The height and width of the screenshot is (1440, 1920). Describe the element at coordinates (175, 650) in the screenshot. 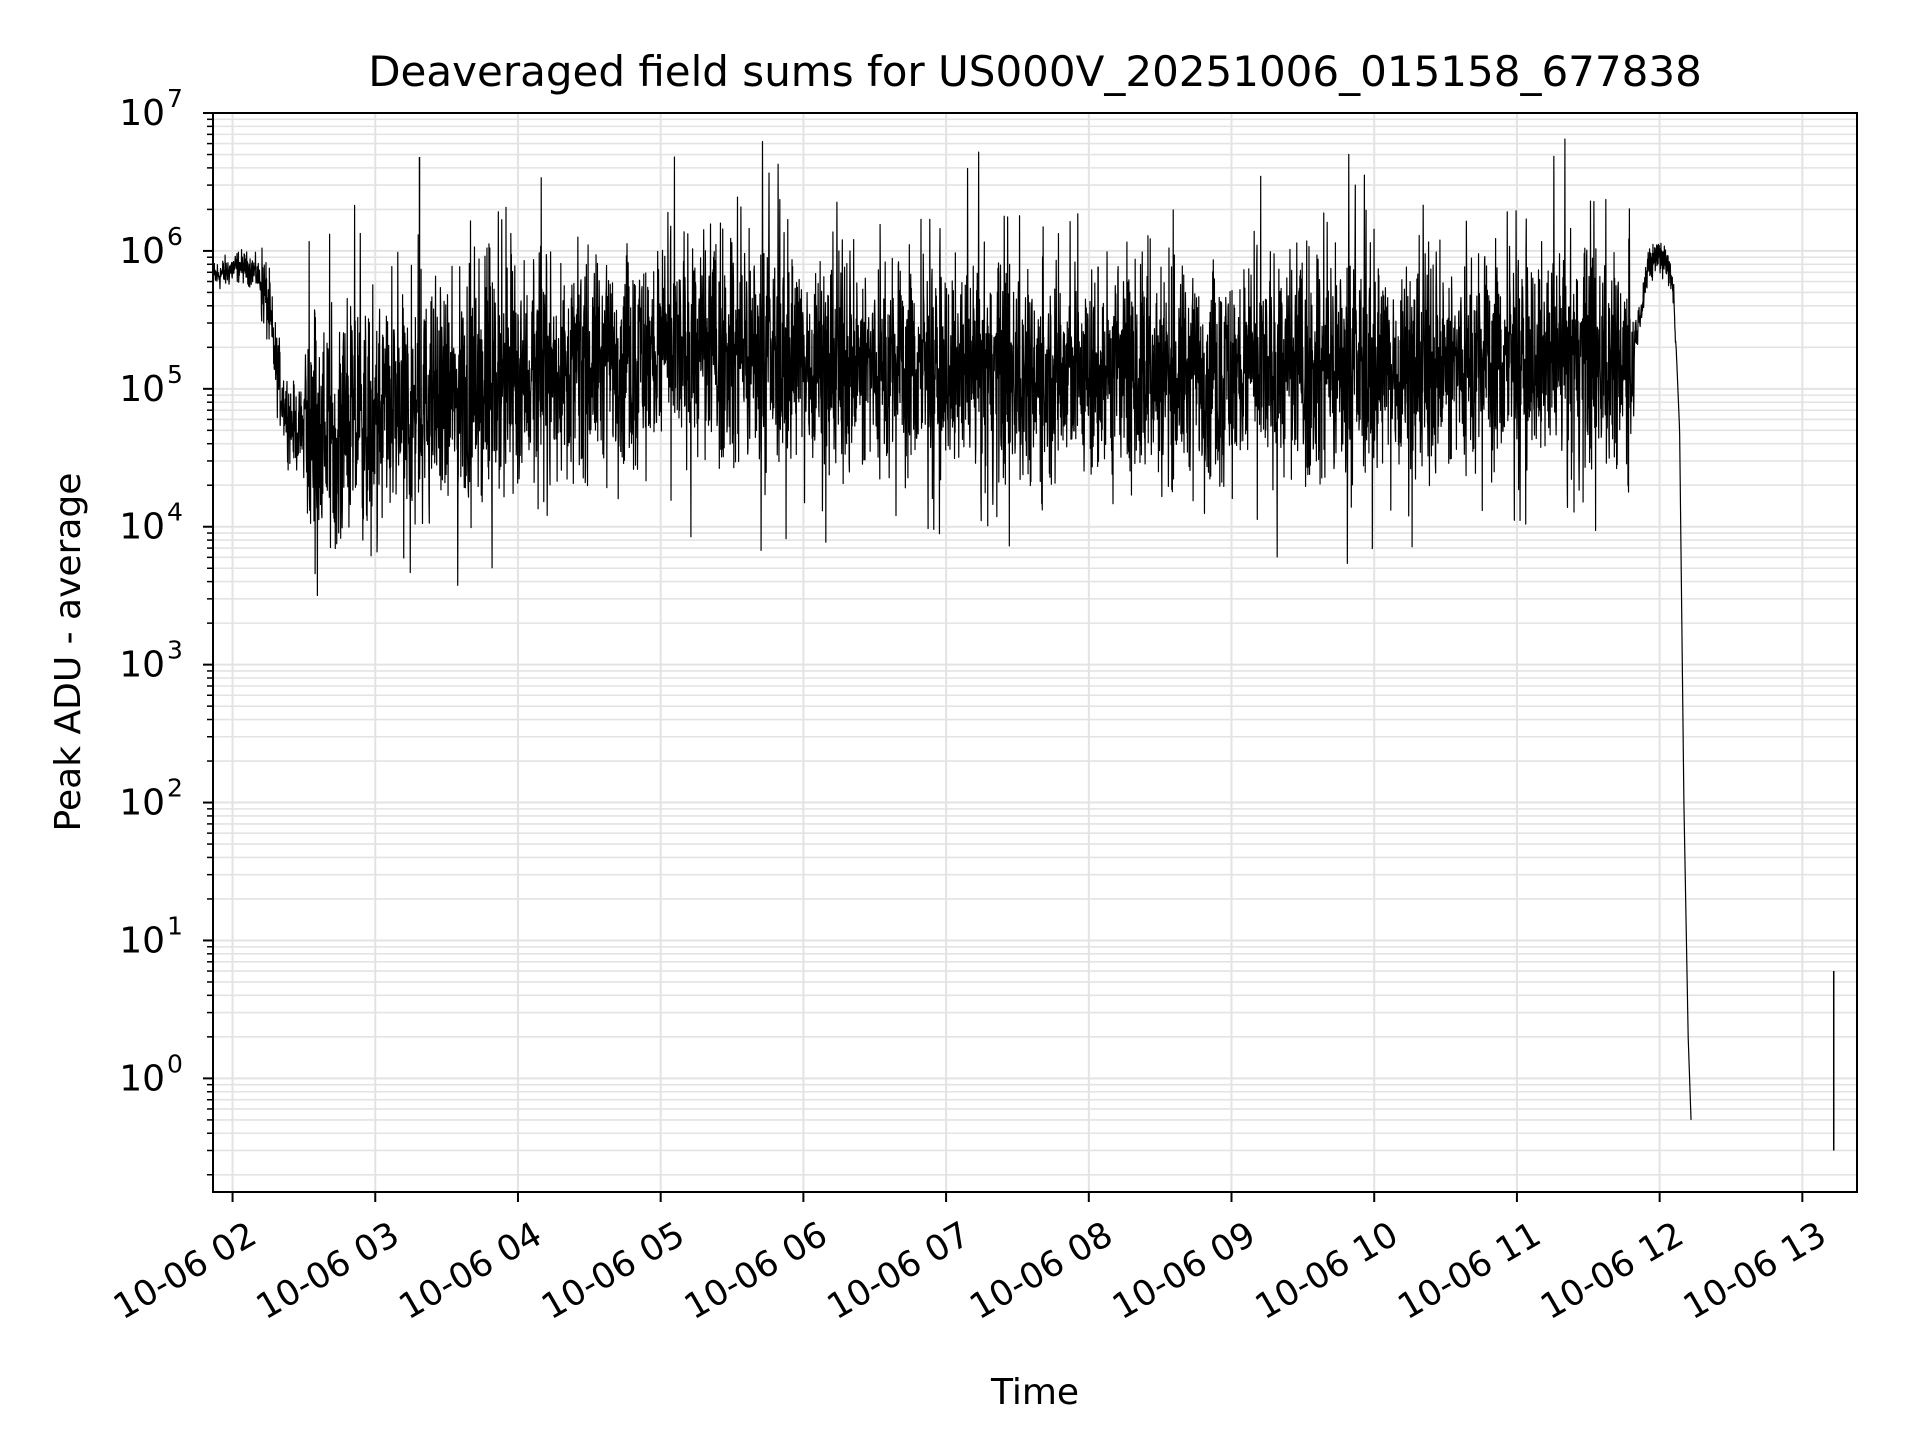

I see `y-tick-exponent: 3` at that location.